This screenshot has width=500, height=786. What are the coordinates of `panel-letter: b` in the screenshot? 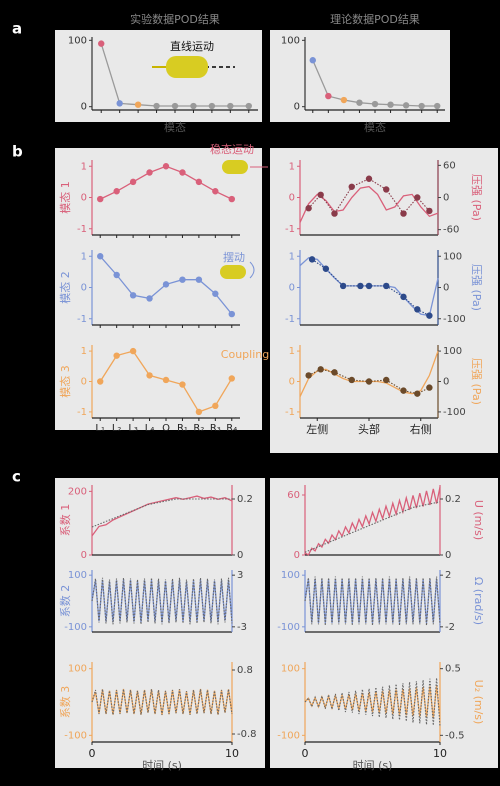 It's located at (17, 152).